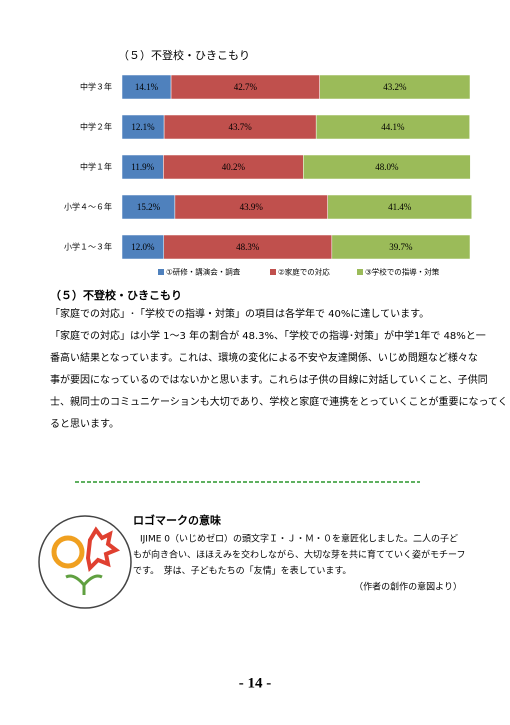 The image size is (510, 725). I want to click on section-heading: （５）不登校・ひきこもり, so click(116, 295).